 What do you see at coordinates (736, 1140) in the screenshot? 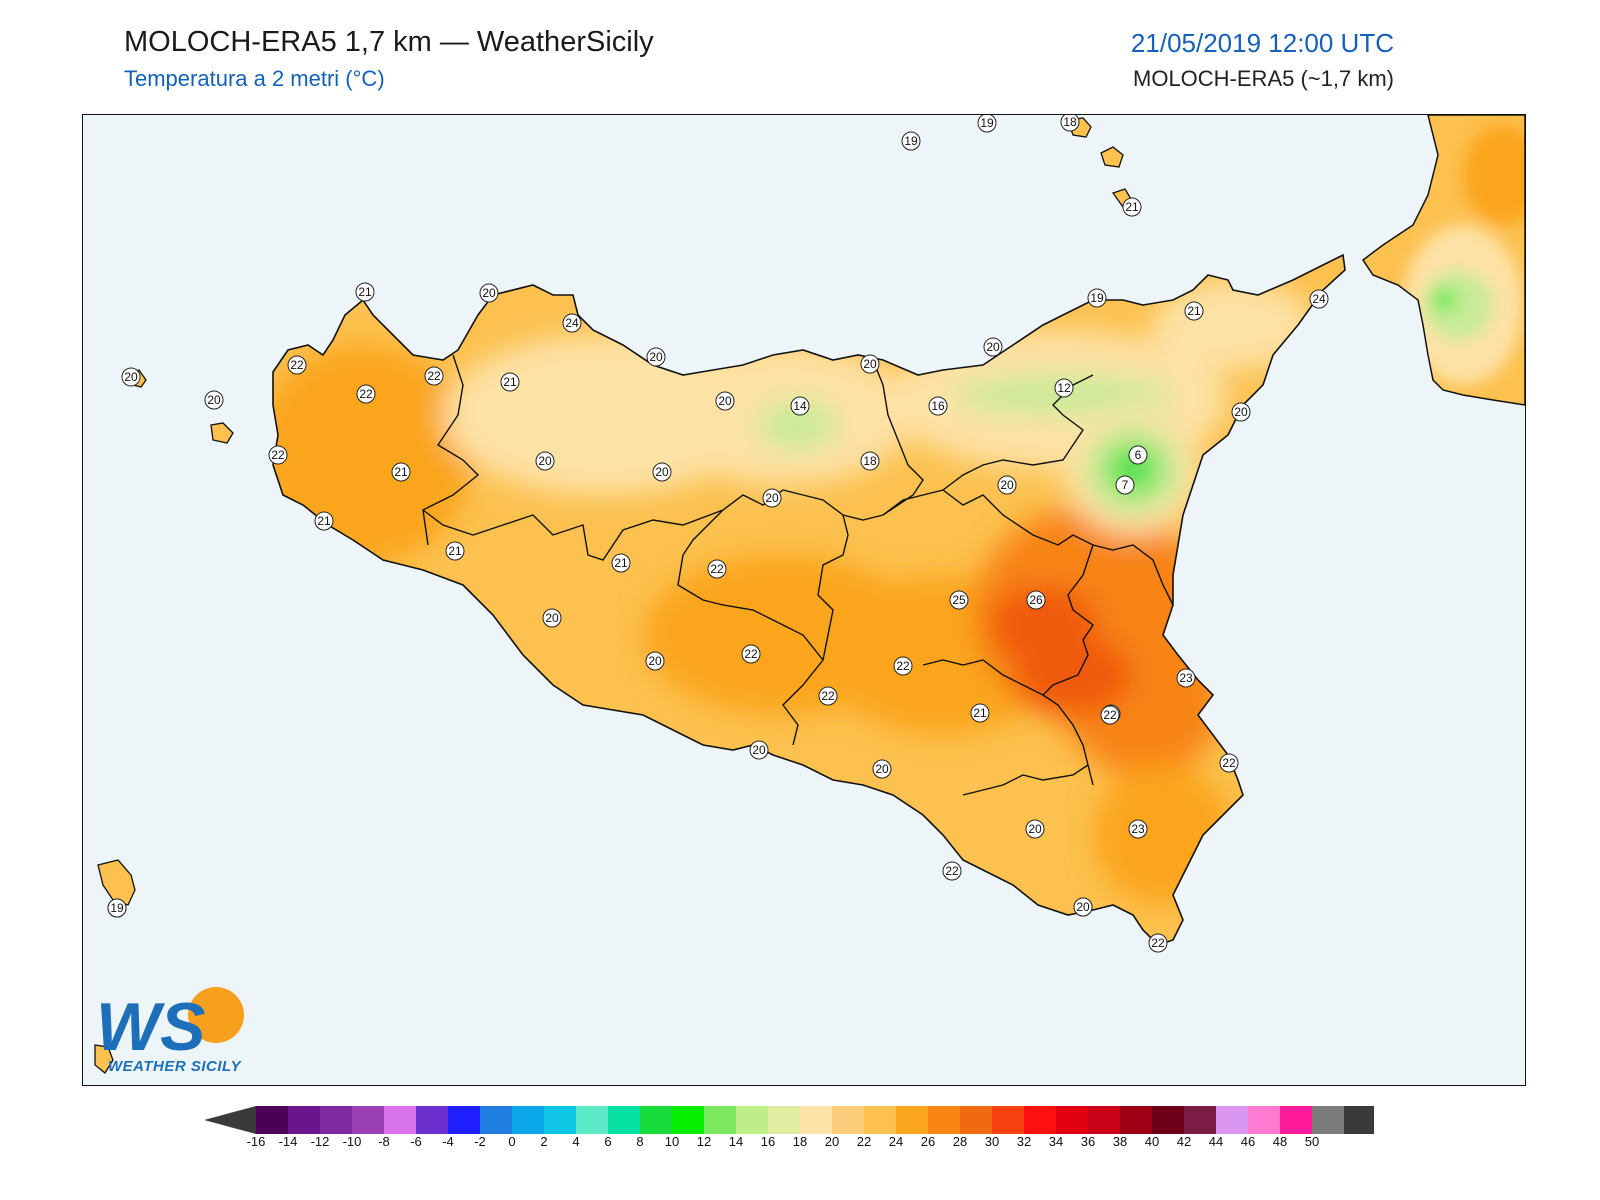
I see `colorbar-tick-label: 14` at bounding box center [736, 1140].